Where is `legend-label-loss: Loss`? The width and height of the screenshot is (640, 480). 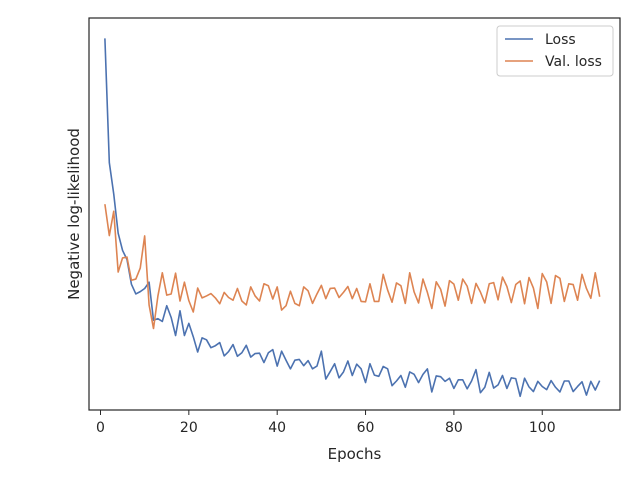 legend-label-loss: Loss is located at coordinates (560, 40).